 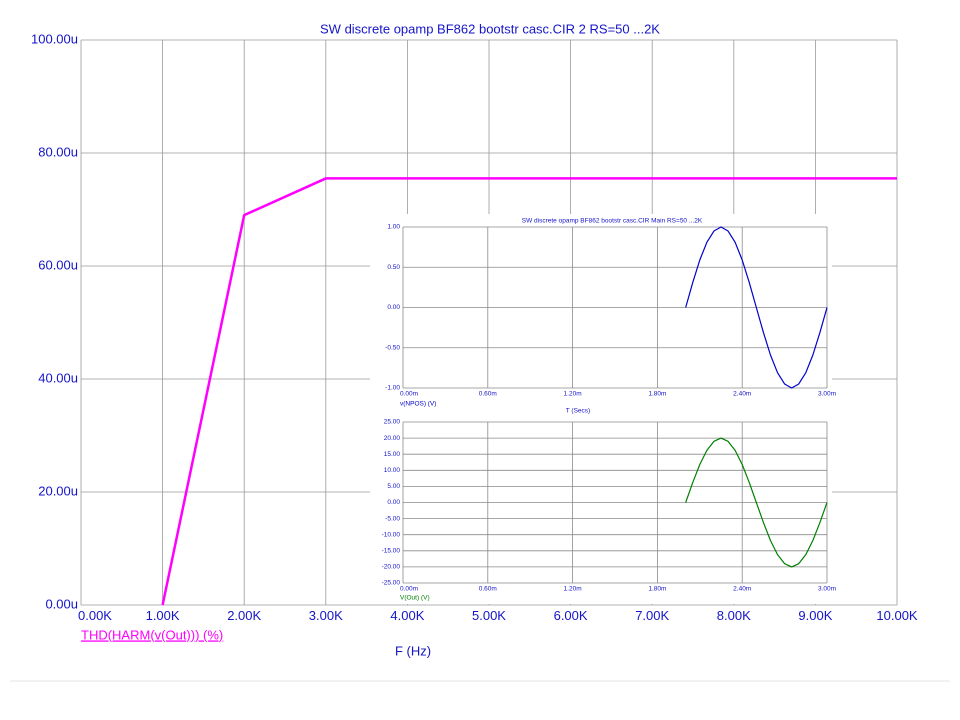 What do you see at coordinates (58, 490) in the screenshot?
I see `y-tick-label: 20.00u` at bounding box center [58, 490].